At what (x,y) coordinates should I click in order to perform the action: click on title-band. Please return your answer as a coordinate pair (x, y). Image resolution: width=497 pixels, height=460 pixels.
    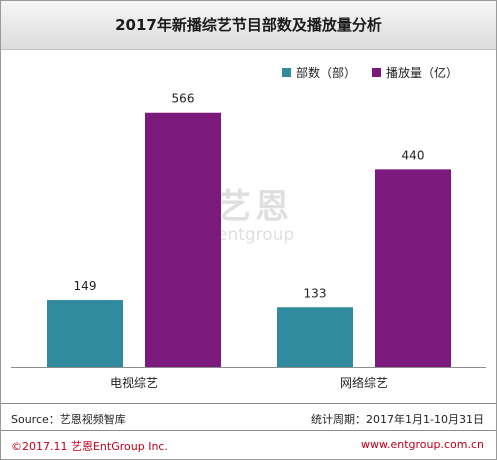
    Looking at the image, I should click on (248, 25).